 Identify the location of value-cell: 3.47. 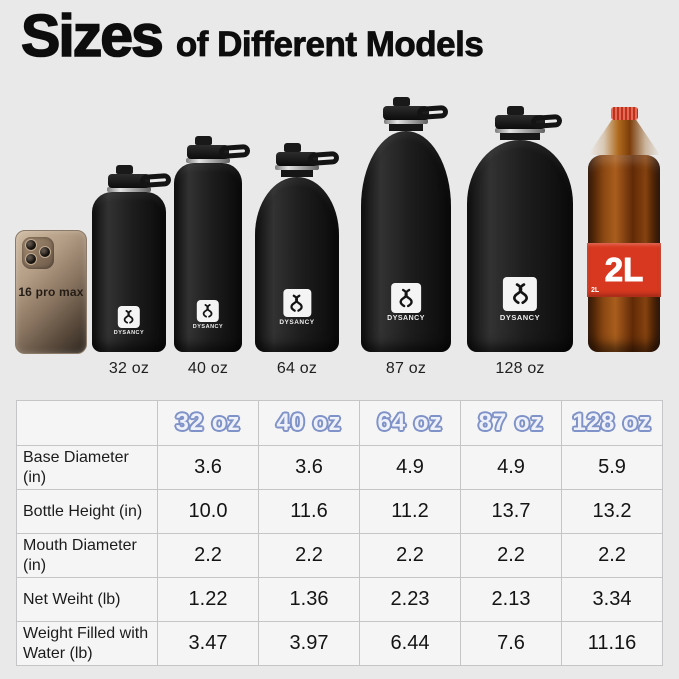
(208, 643).